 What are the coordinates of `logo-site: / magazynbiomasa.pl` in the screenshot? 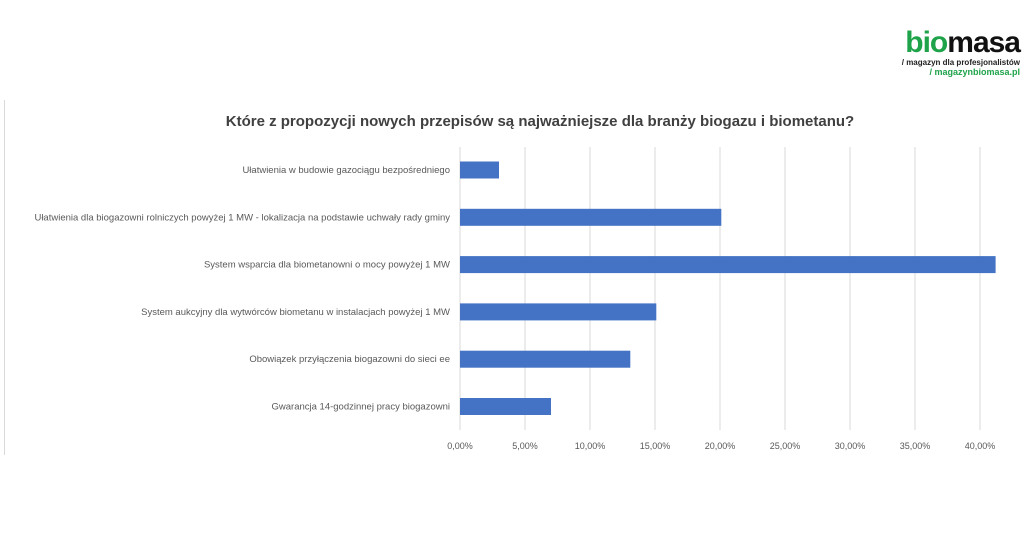 It's located at (974, 72).